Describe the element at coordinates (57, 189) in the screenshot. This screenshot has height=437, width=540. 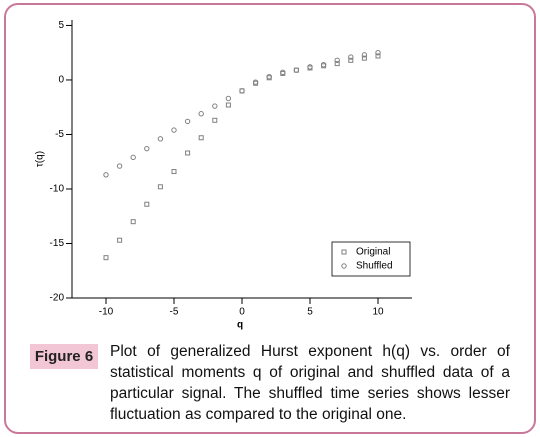
I see `y-tick-label: -10` at that location.